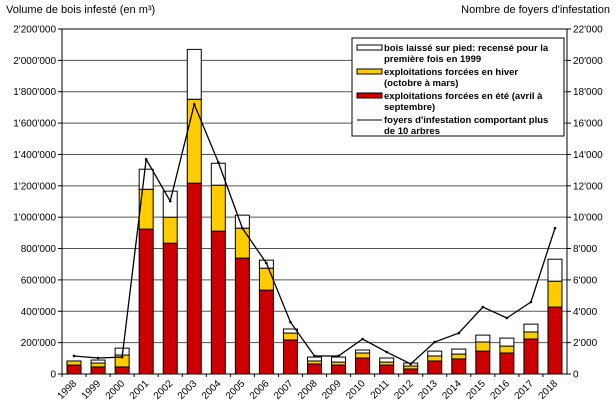 This screenshot has height=409, width=616. What do you see at coordinates (452, 390) in the screenshot?
I see `x-tick-label: 2014` at bounding box center [452, 390].